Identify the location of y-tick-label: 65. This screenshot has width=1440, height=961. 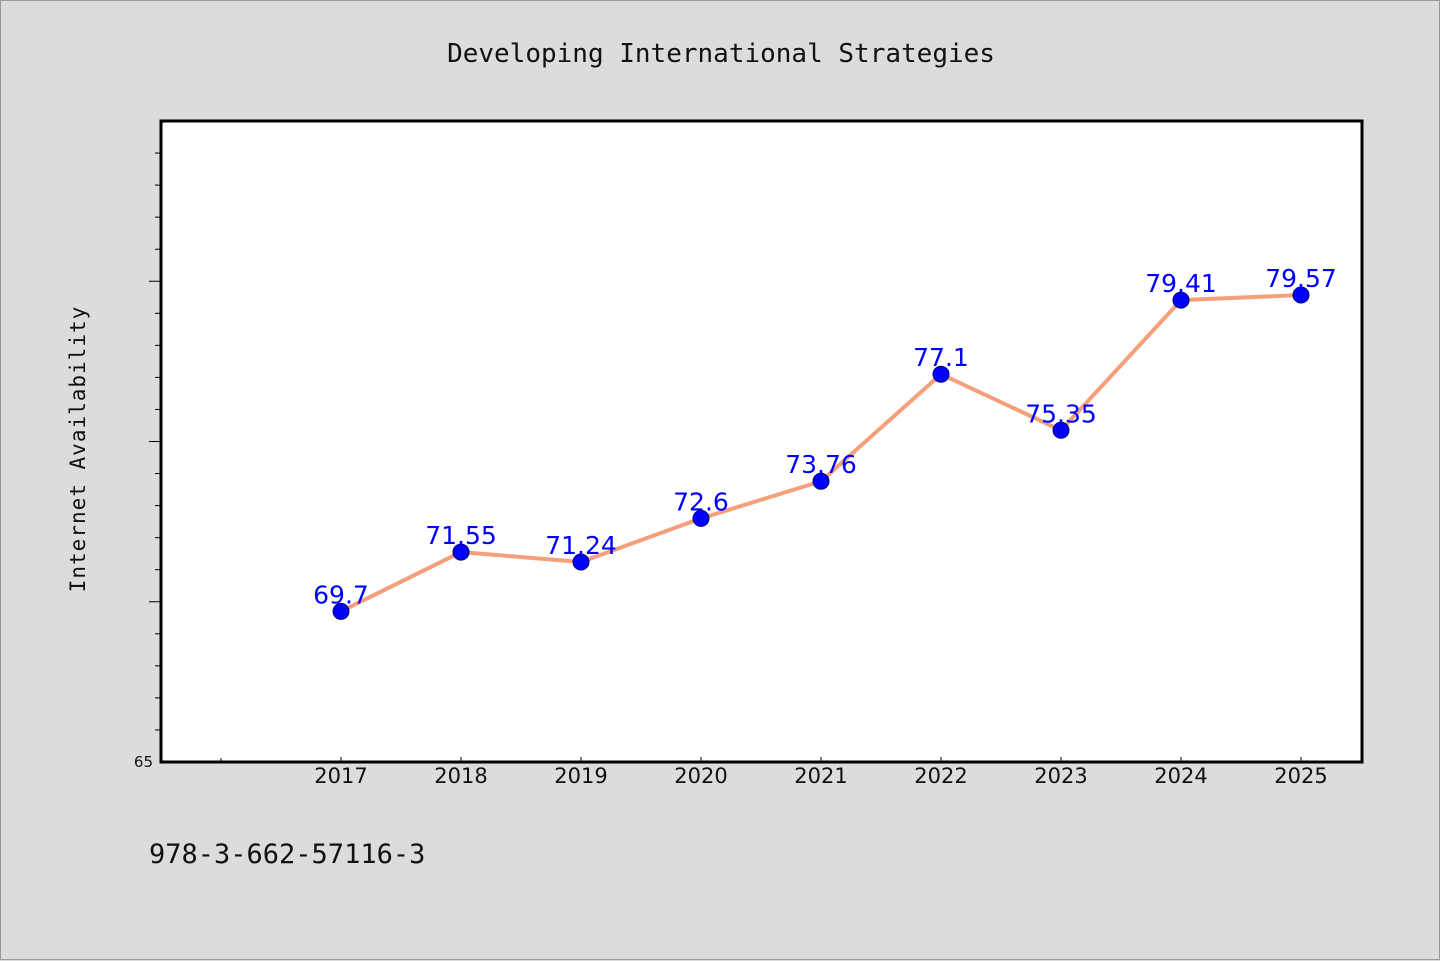
(143, 762).